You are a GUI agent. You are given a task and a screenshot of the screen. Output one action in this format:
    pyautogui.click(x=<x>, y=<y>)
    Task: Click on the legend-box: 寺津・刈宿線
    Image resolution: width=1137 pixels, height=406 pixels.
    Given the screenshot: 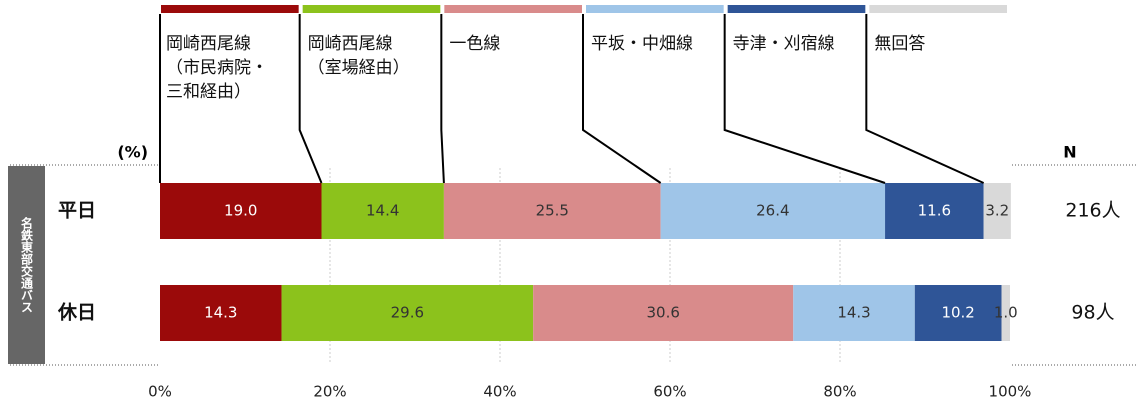 What is the action you would take?
    pyautogui.click(x=783, y=44)
    